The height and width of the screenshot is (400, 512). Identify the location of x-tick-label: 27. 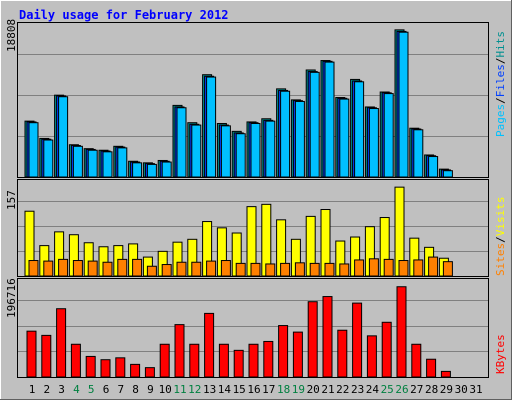
(416, 389).